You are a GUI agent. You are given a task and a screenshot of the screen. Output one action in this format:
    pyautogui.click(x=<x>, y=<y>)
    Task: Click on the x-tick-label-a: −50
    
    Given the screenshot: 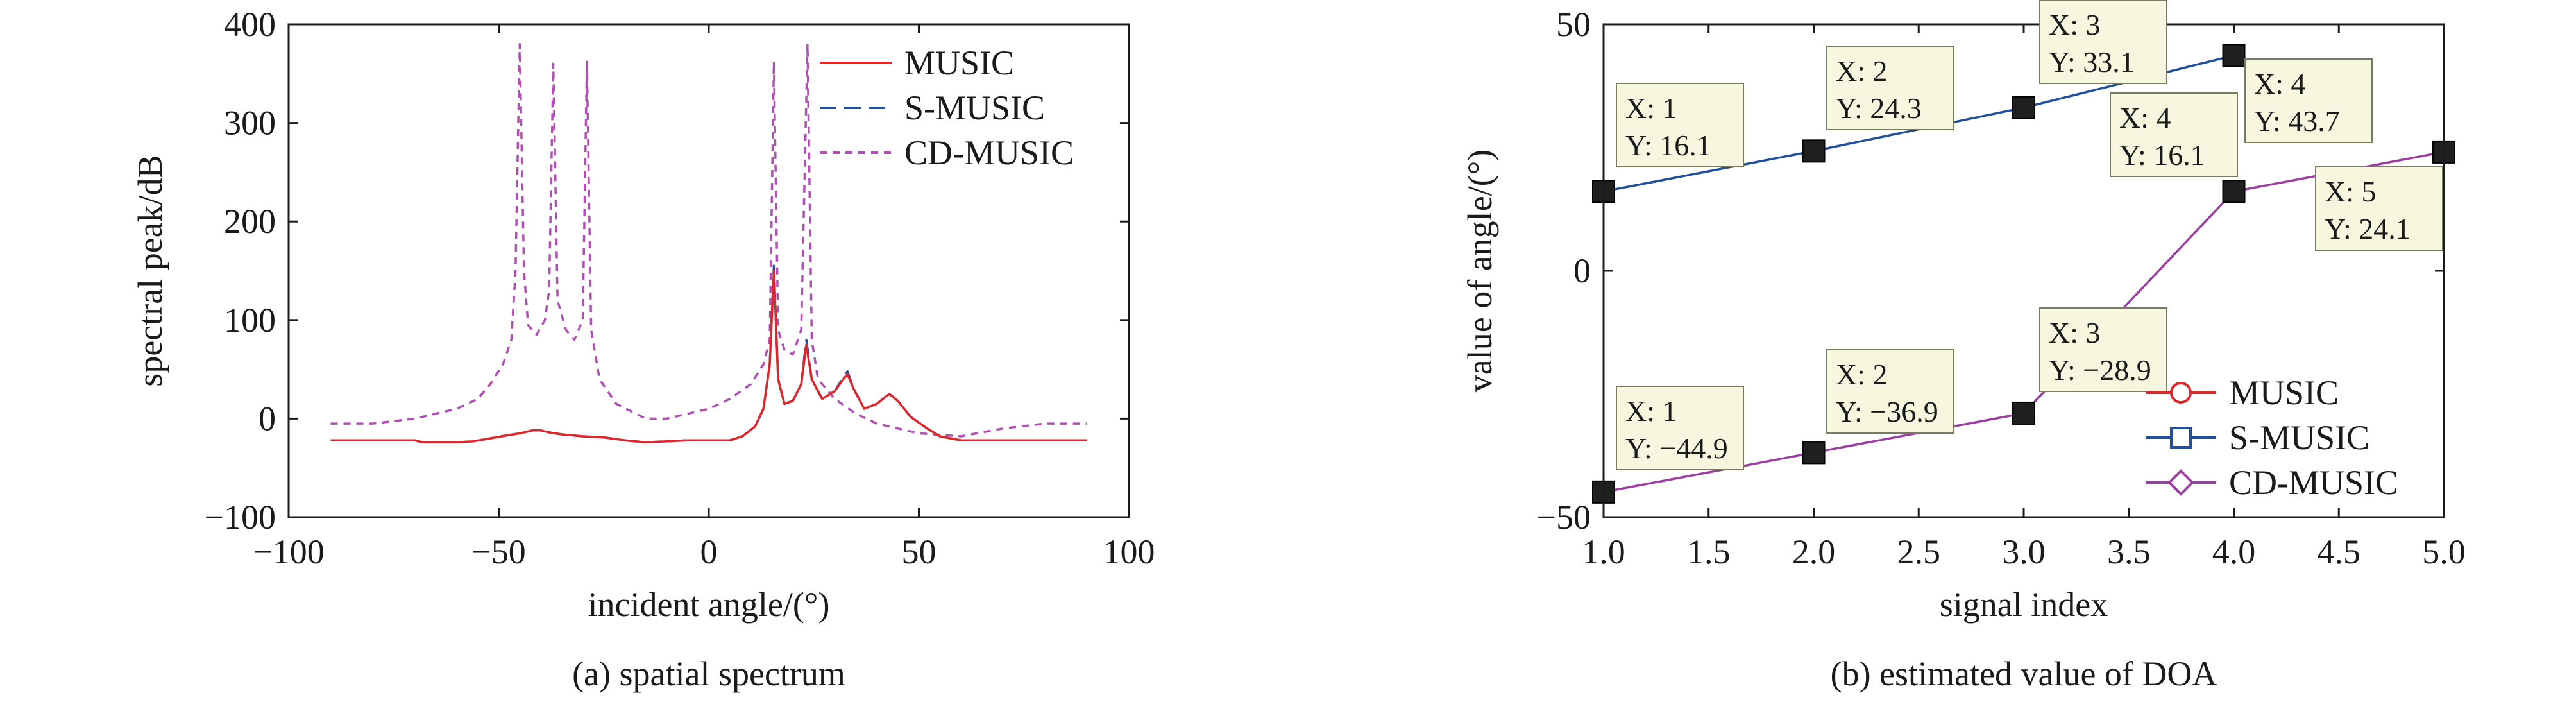 What is the action you would take?
    pyautogui.click(x=498, y=552)
    